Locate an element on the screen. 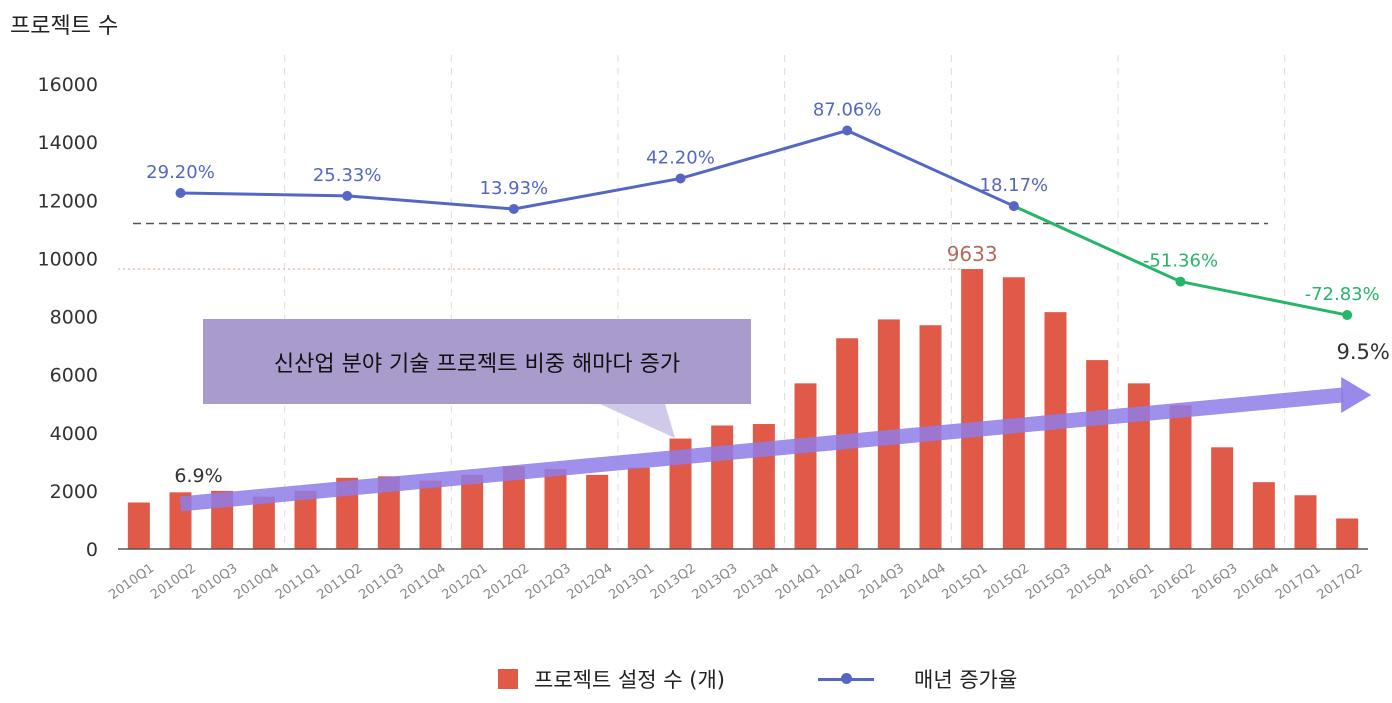  y-axis-title: 프로젝트 수 is located at coordinates (64, 26).